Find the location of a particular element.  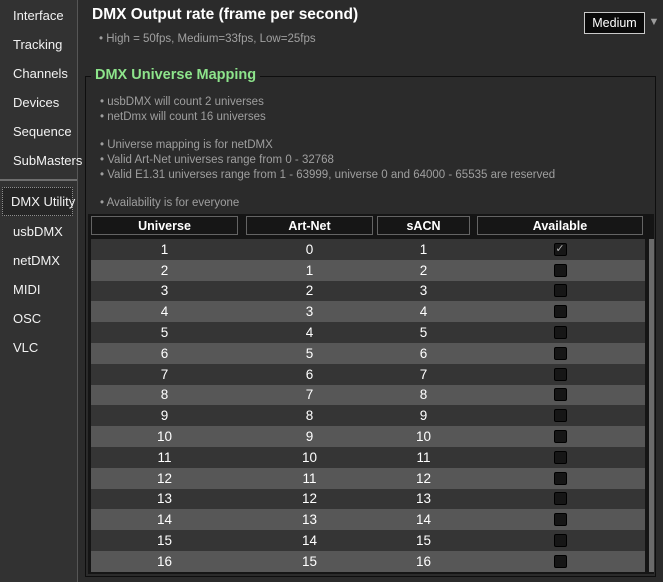

cell-artnet: 5 is located at coordinates (309, 353).